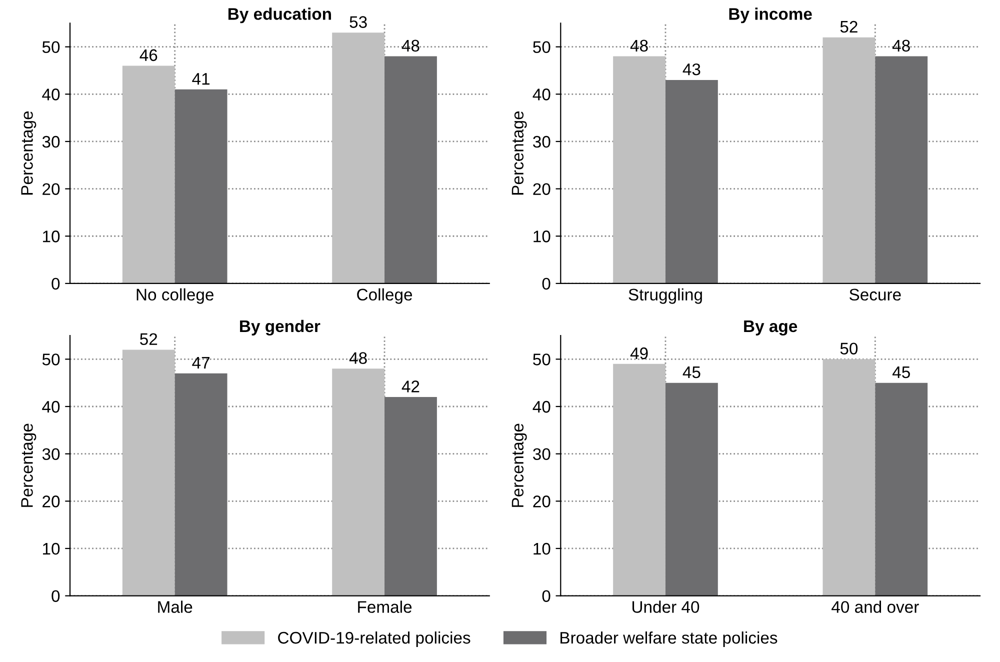 The height and width of the screenshot is (662, 1000). I want to click on chart-title: By income, so click(770, 16).